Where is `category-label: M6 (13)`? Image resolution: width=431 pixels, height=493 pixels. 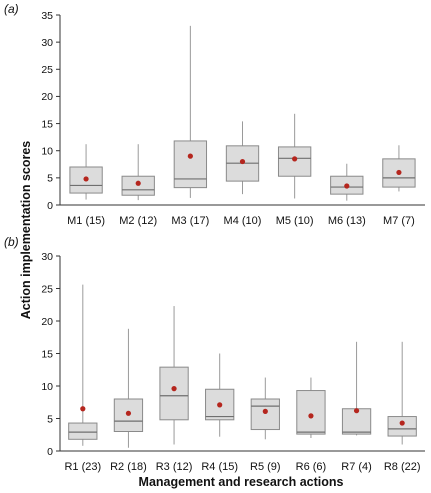
category-label: M6 (13) is located at coordinates (347, 221).